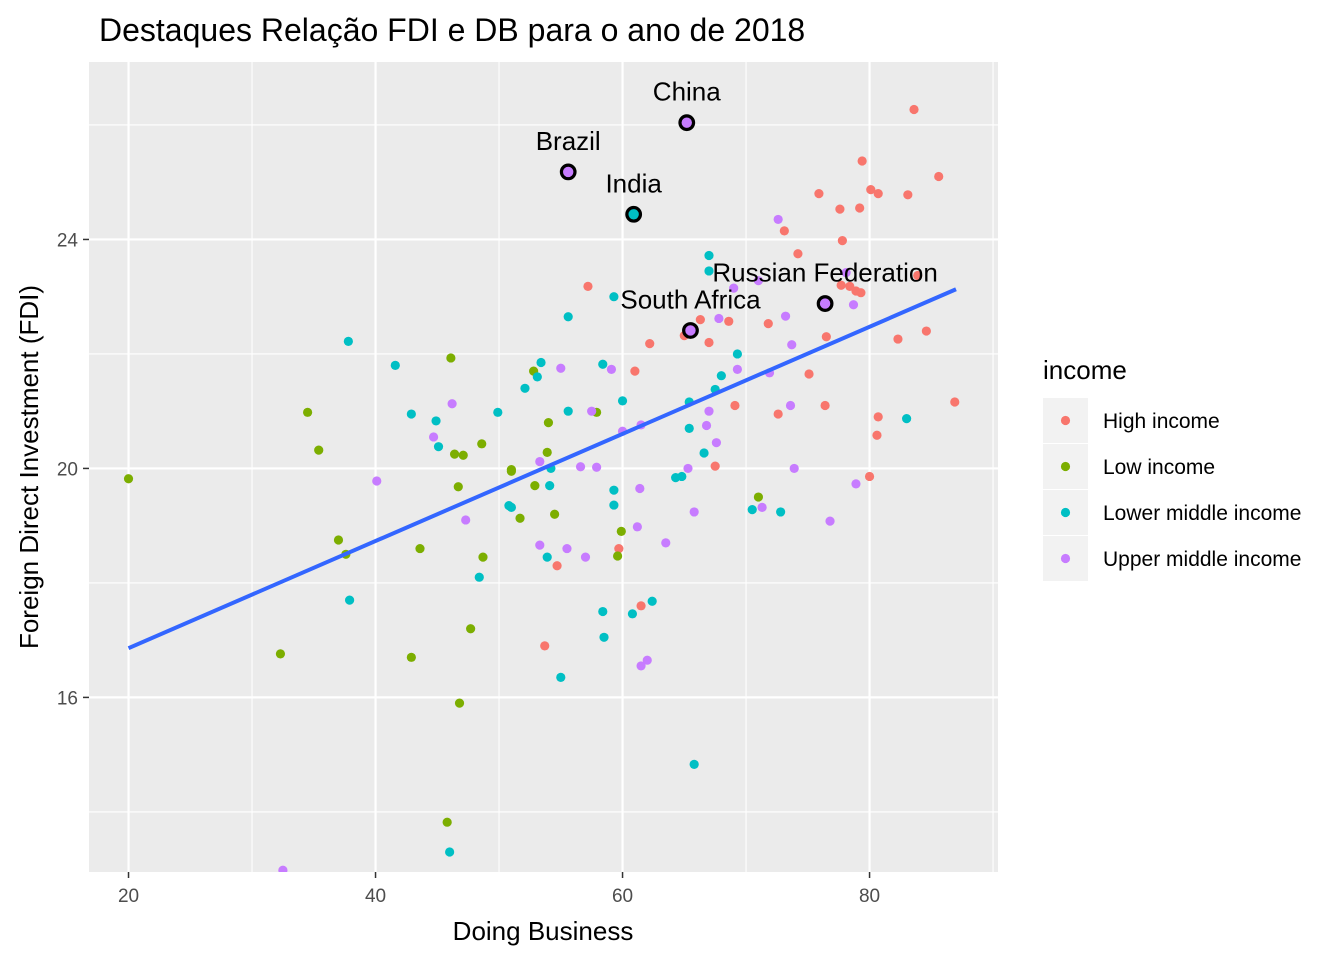 The height and width of the screenshot is (960, 1344). Describe the element at coordinates (1202, 559) in the screenshot. I see `legend-label: Upper middle income` at that location.